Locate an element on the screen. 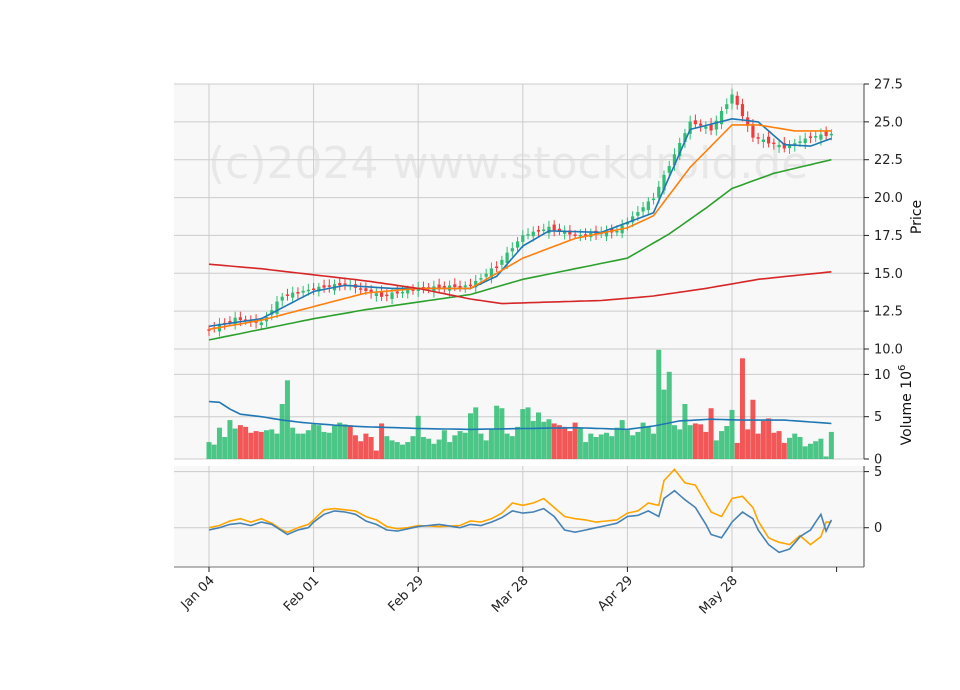 The height and width of the screenshot is (690, 960). oscillator-panel-background is located at coordinates (519, 516).